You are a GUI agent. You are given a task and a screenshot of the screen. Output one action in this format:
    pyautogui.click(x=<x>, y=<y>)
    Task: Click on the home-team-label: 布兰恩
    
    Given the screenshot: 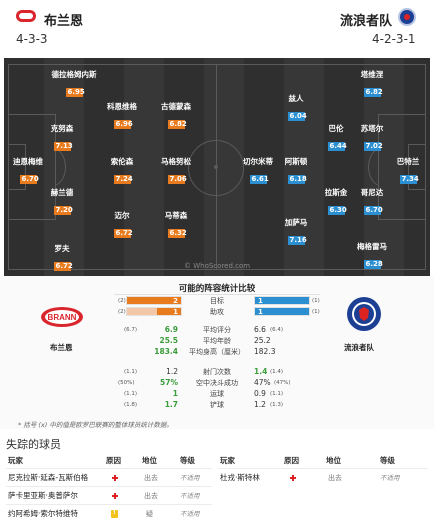 What is the action you would take?
    pyautogui.click(x=61, y=347)
    